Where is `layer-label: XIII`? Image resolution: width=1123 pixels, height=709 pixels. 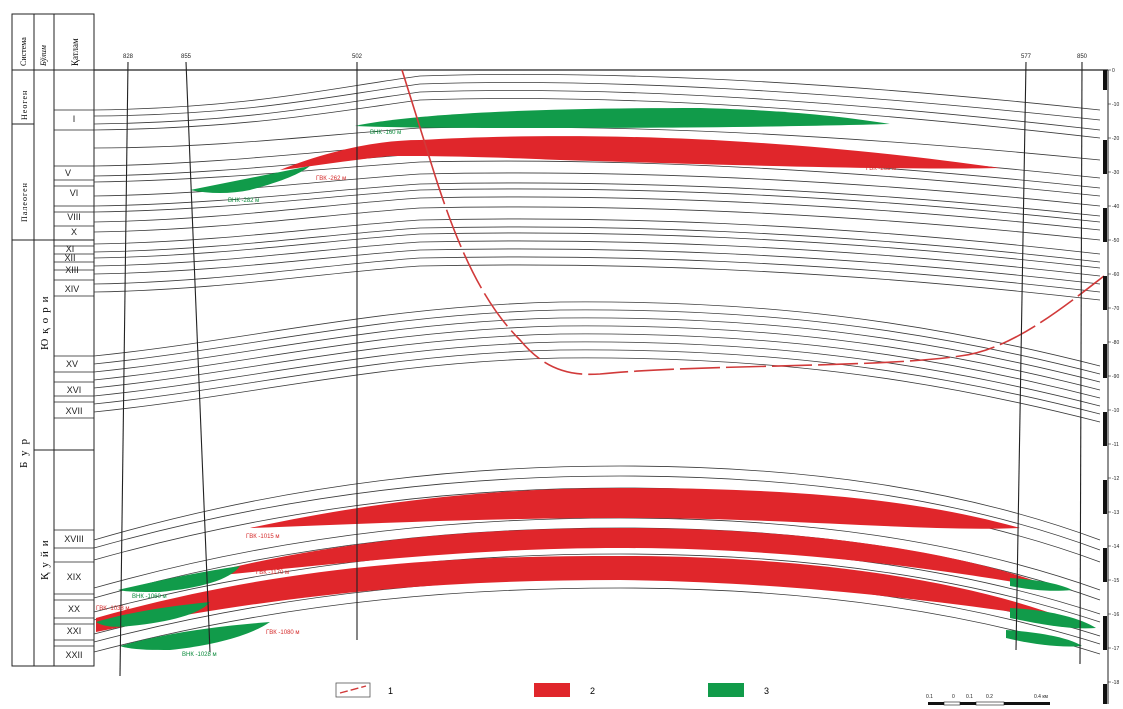
layer-label: XIII is located at coordinates (72, 270).